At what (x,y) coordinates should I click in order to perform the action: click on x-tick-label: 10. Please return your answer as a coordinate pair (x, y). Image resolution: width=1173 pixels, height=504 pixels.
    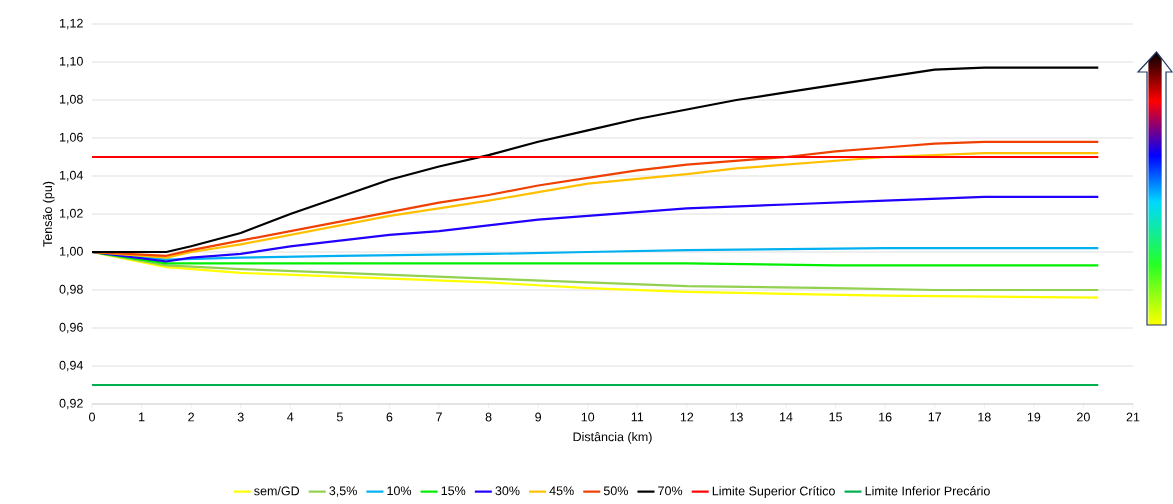
    Looking at the image, I should click on (588, 417).